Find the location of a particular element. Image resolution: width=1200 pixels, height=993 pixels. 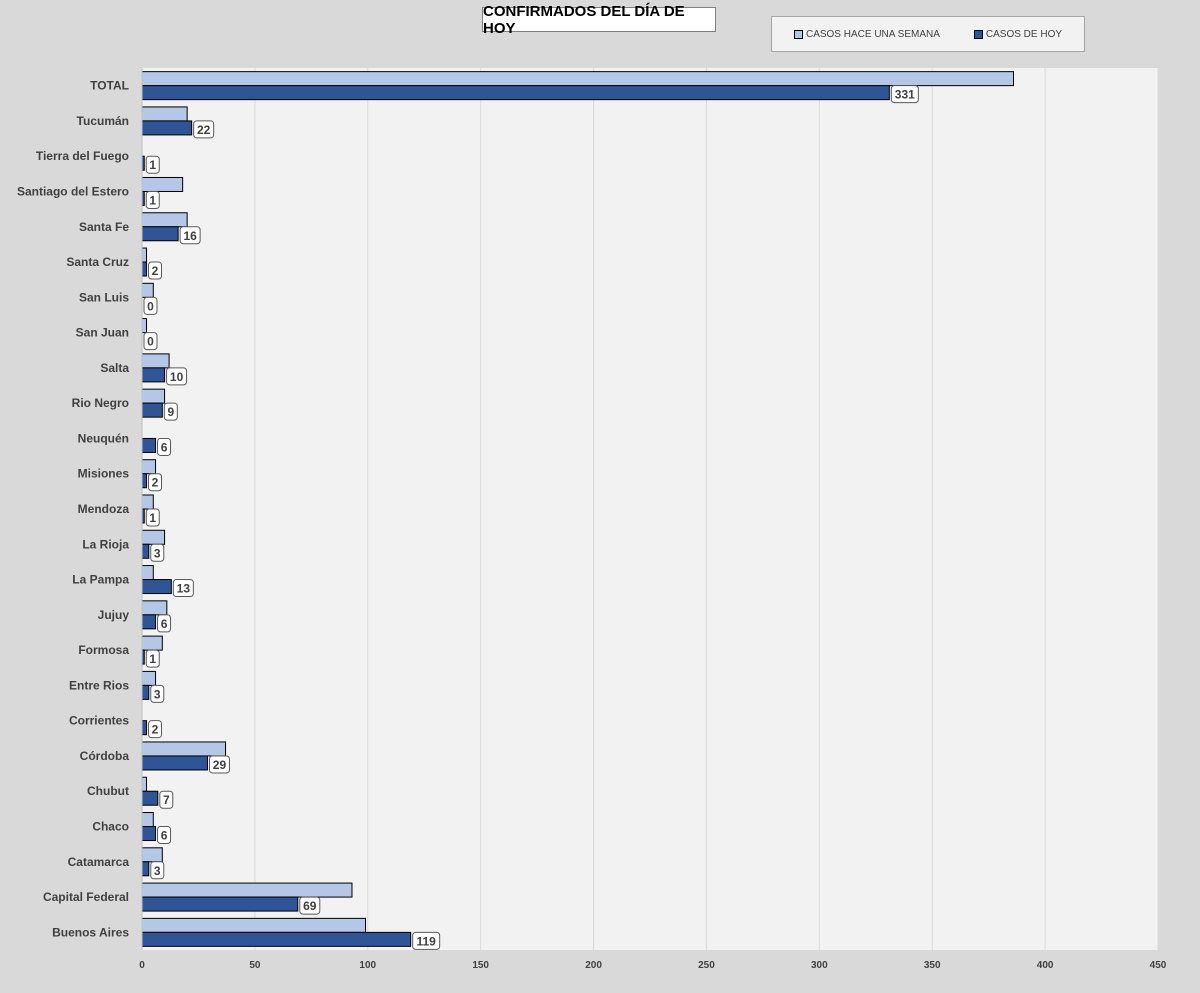

bar-week-ago-buenos-aires is located at coordinates (254, 925).